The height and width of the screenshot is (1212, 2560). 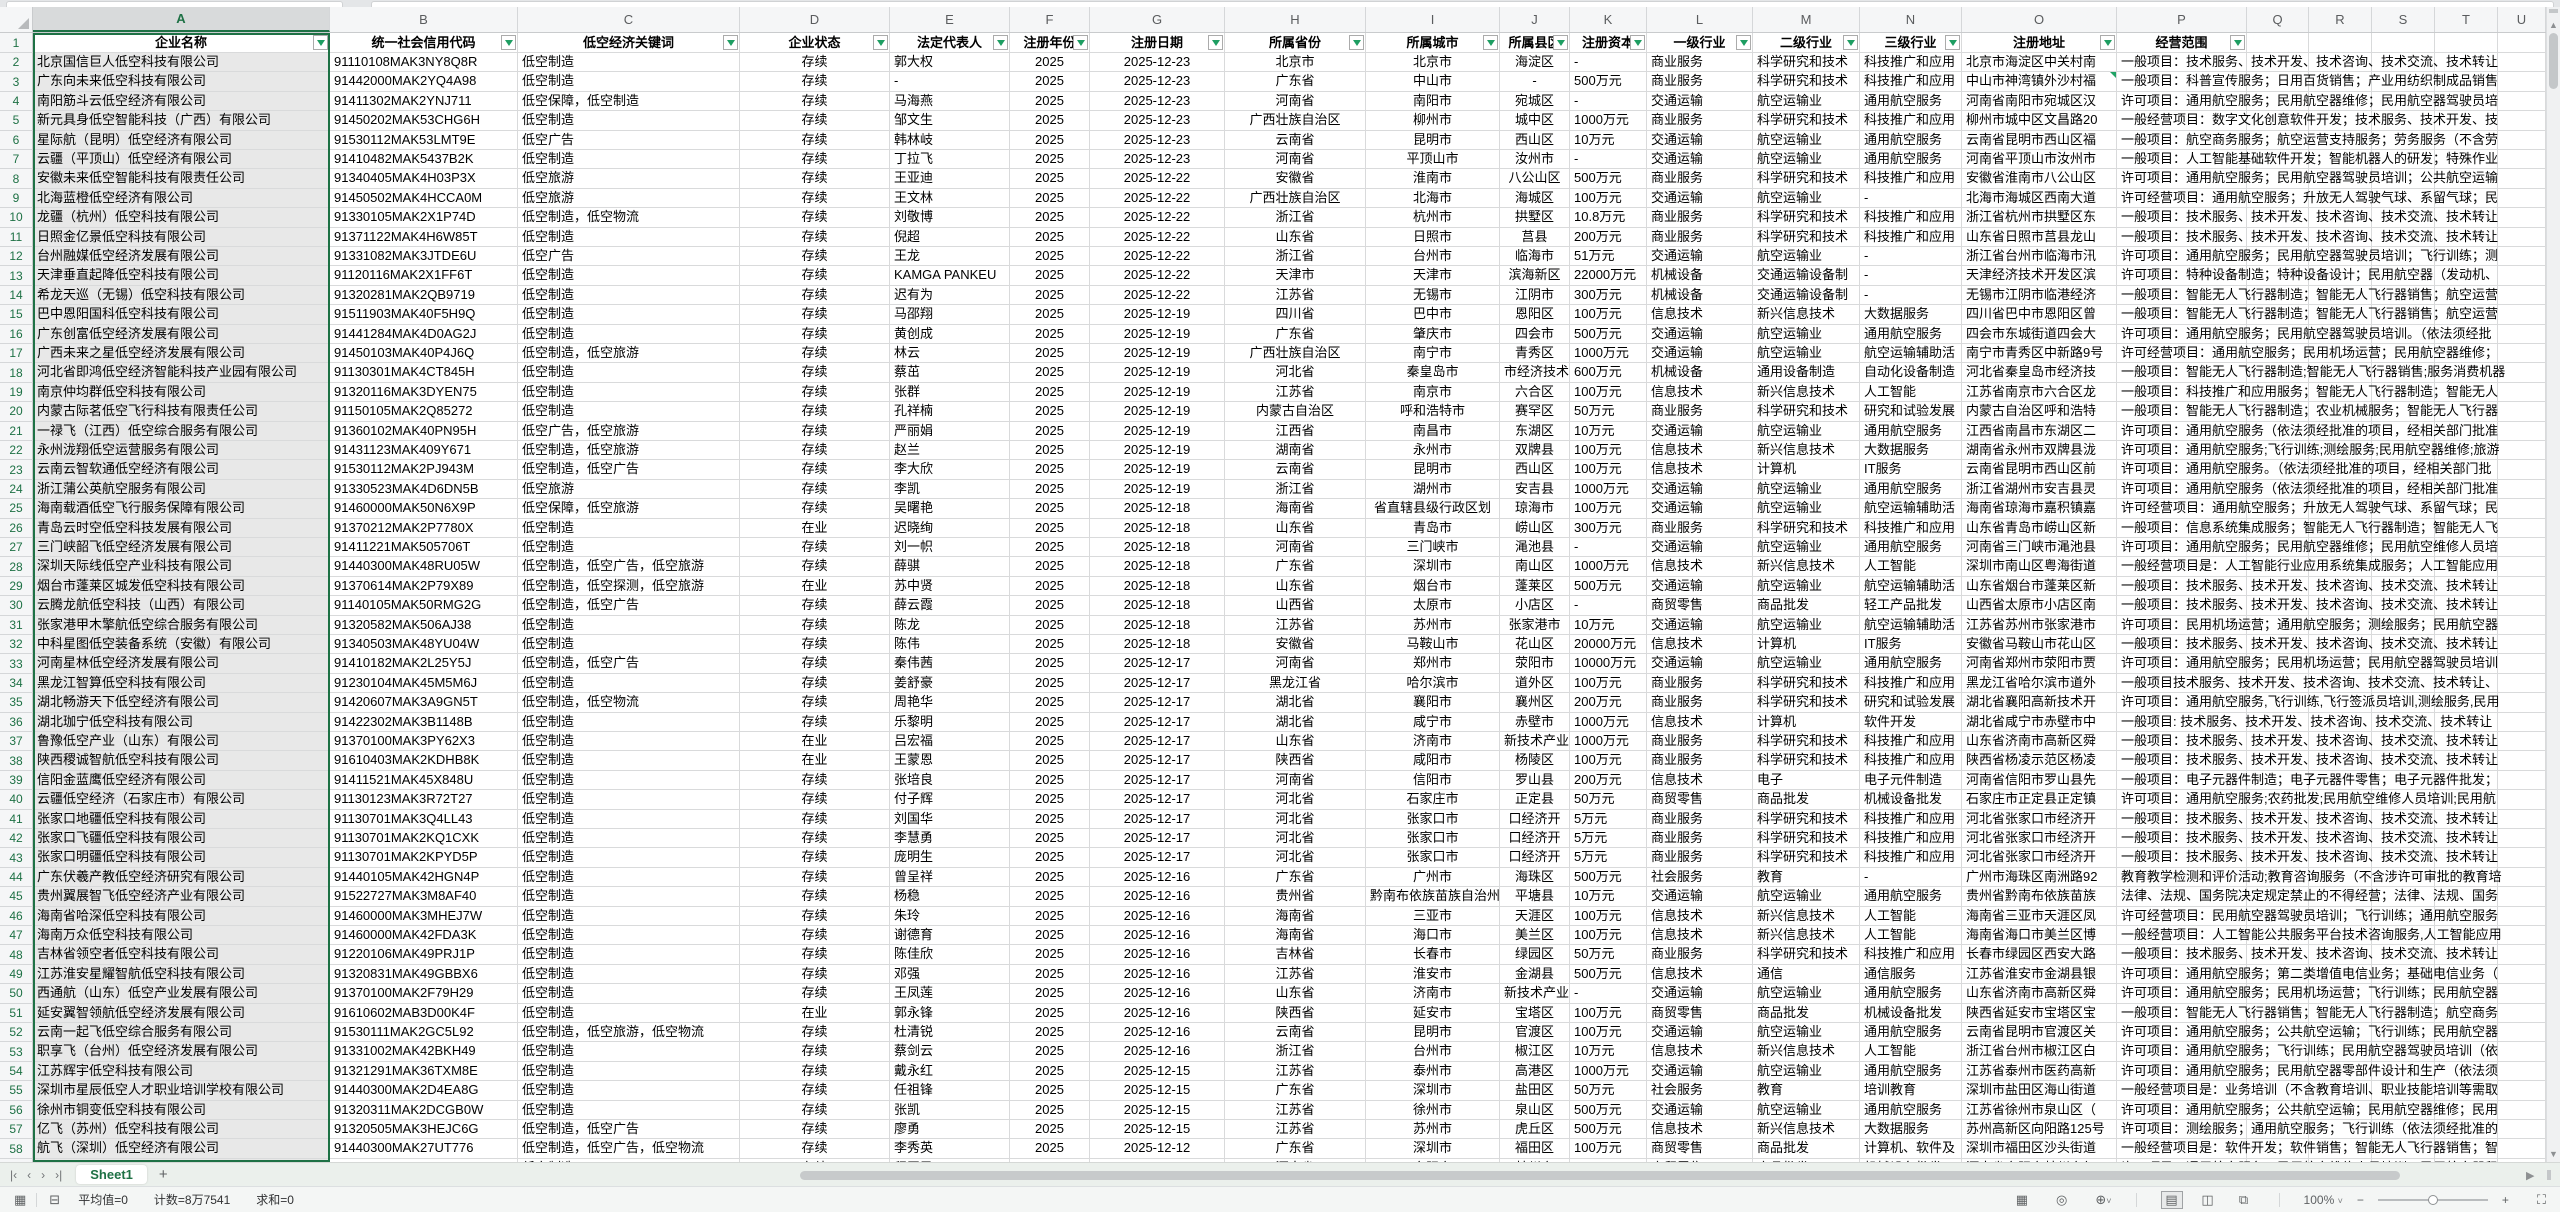 What do you see at coordinates (1535, 974) in the screenshot?
I see `cell-J49: 金湖县` at bounding box center [1535, 974].